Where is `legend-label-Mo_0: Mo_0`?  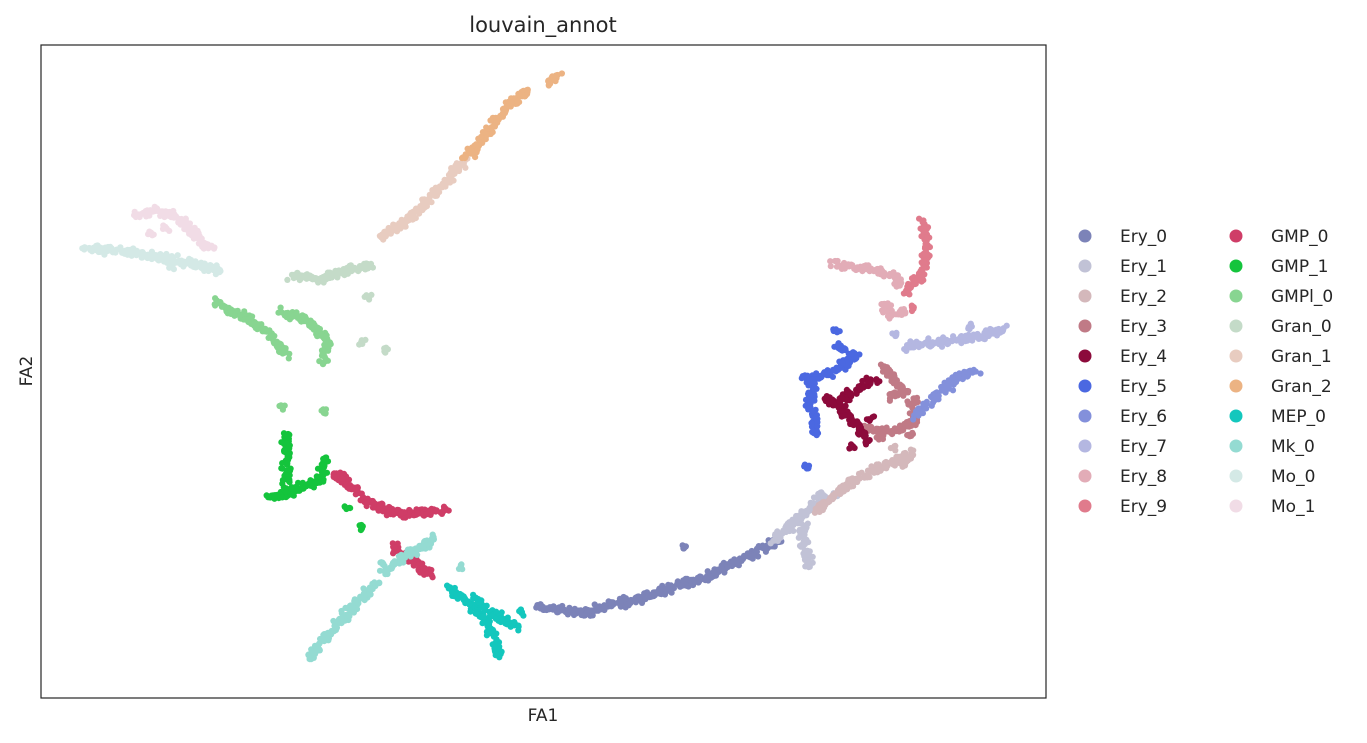
legend-label-Mo_0: Mo_0 is located at coordinates (1293, 477).